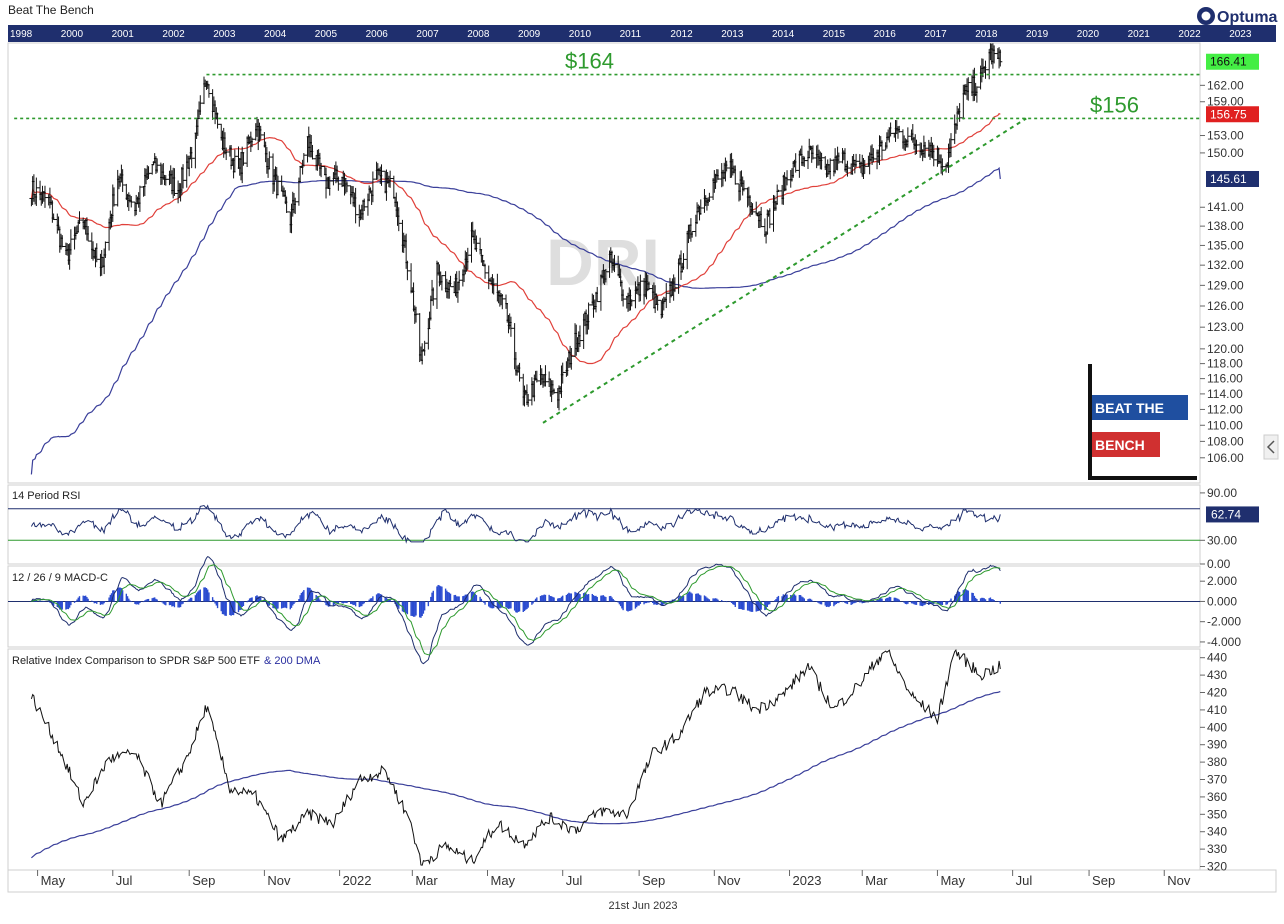 Image resolution: width=1284 pixels, height=924 pixels. Describe the element at coordinates (503, 880) in the screenshot. I see `x-tick-label: May` at that location.